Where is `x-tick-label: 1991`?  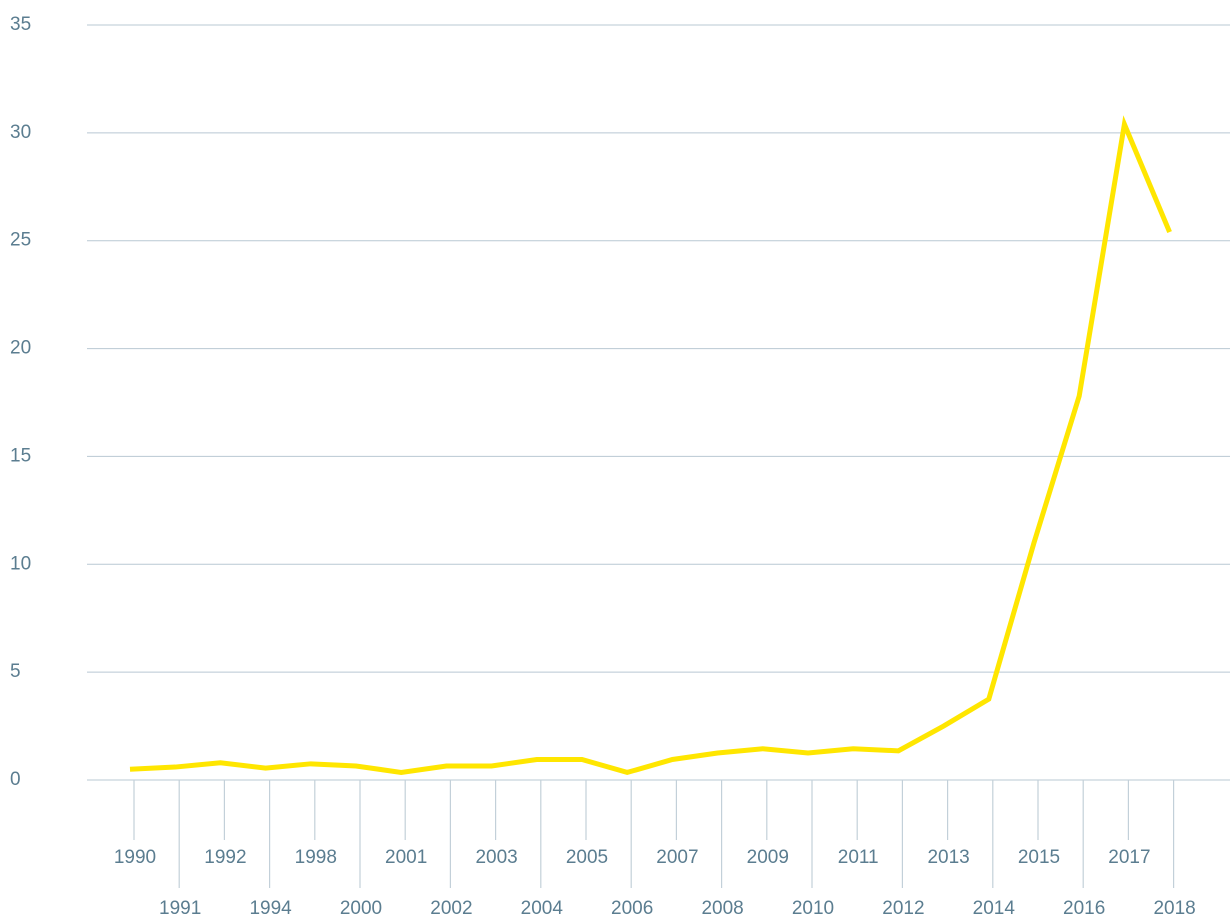 x-tick-label: 1991 is located at coordinates (180, 908).